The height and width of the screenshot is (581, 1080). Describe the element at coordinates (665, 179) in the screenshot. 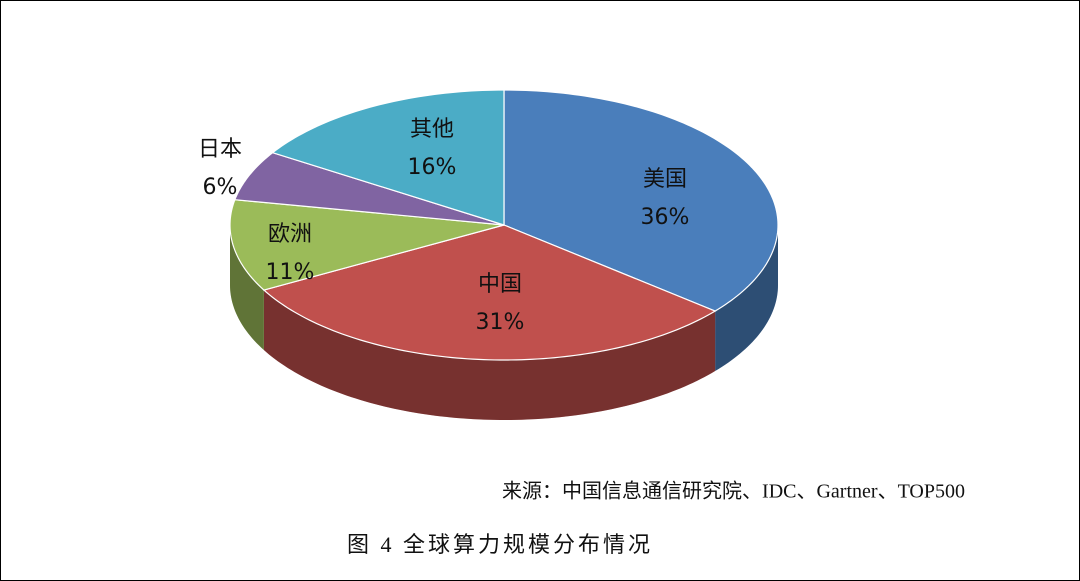

I see `slice-label: 美国` at that location.